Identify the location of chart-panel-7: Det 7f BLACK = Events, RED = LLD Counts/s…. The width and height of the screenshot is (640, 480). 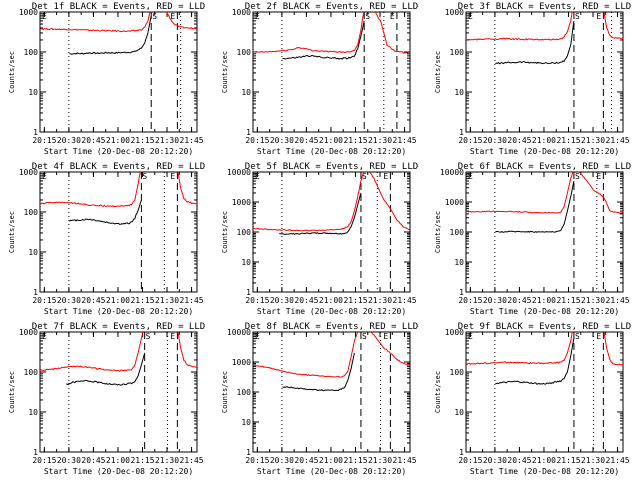
(106, 399).